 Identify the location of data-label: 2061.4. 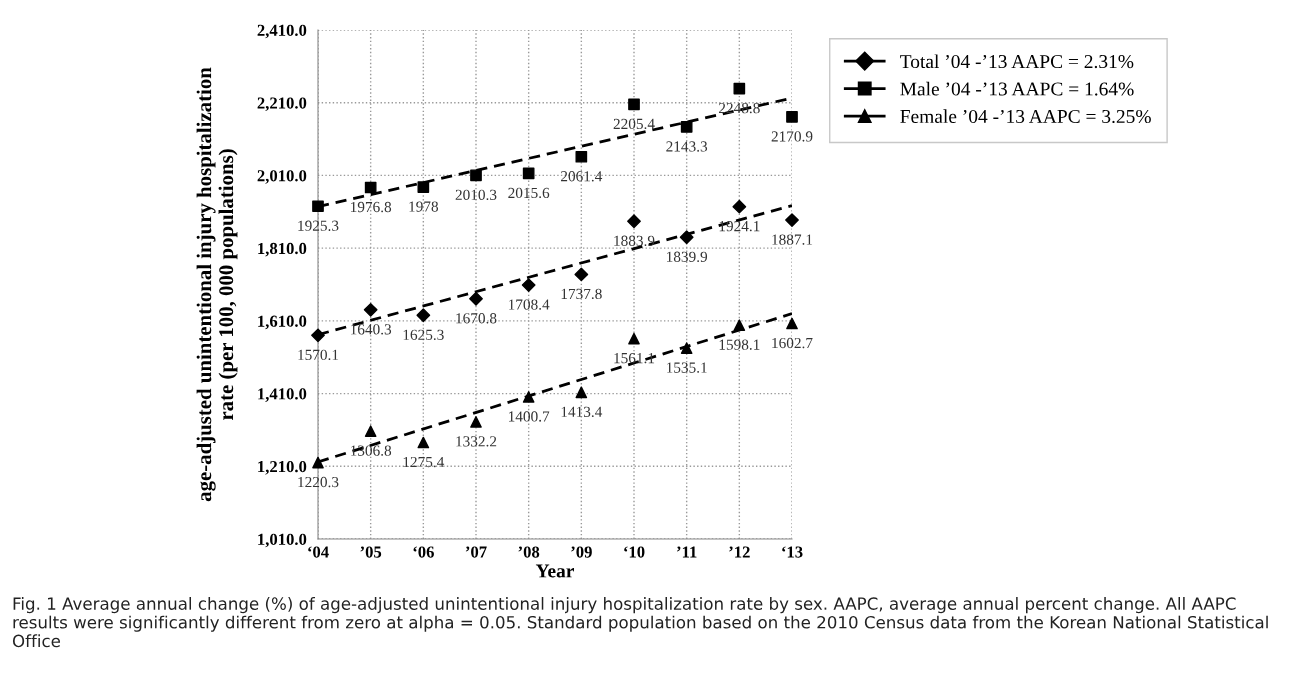
(582, 176).